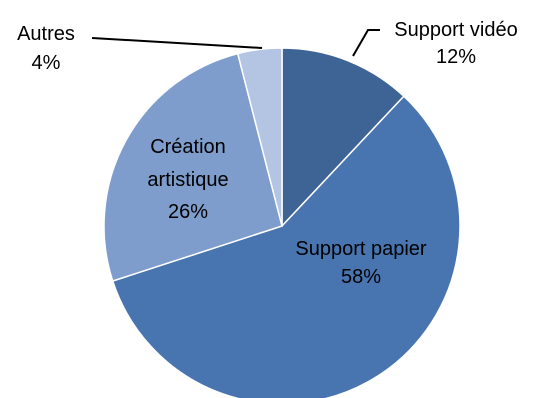 This screenshot has height=398, width=537. I want to click on pie-slice-autres, so click(259, 137).